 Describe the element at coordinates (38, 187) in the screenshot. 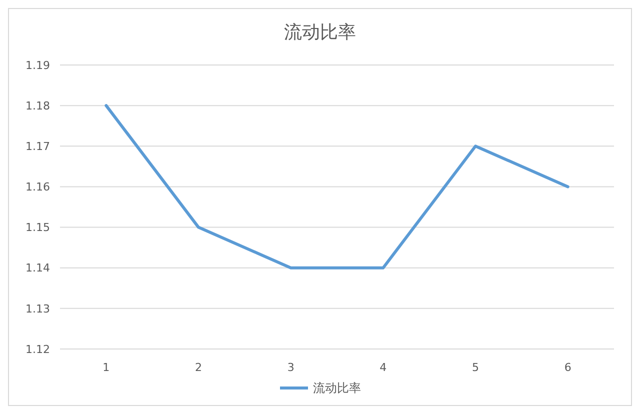

I see `y-tick-label: 1.16` at that location.